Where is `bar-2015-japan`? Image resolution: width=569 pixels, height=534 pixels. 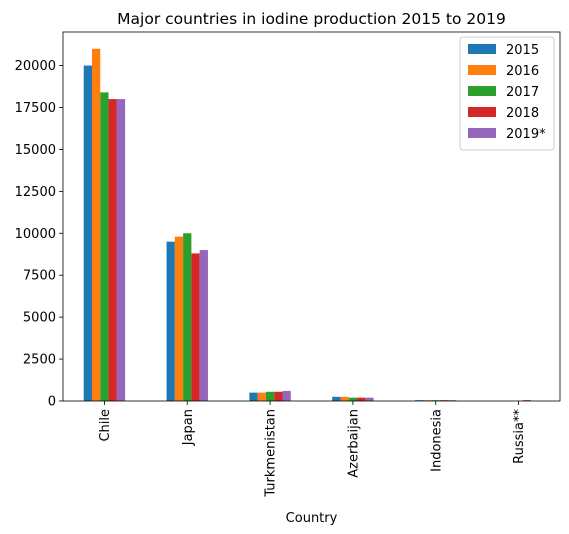 bar-2015-japan is located at coordinates (170, 321).